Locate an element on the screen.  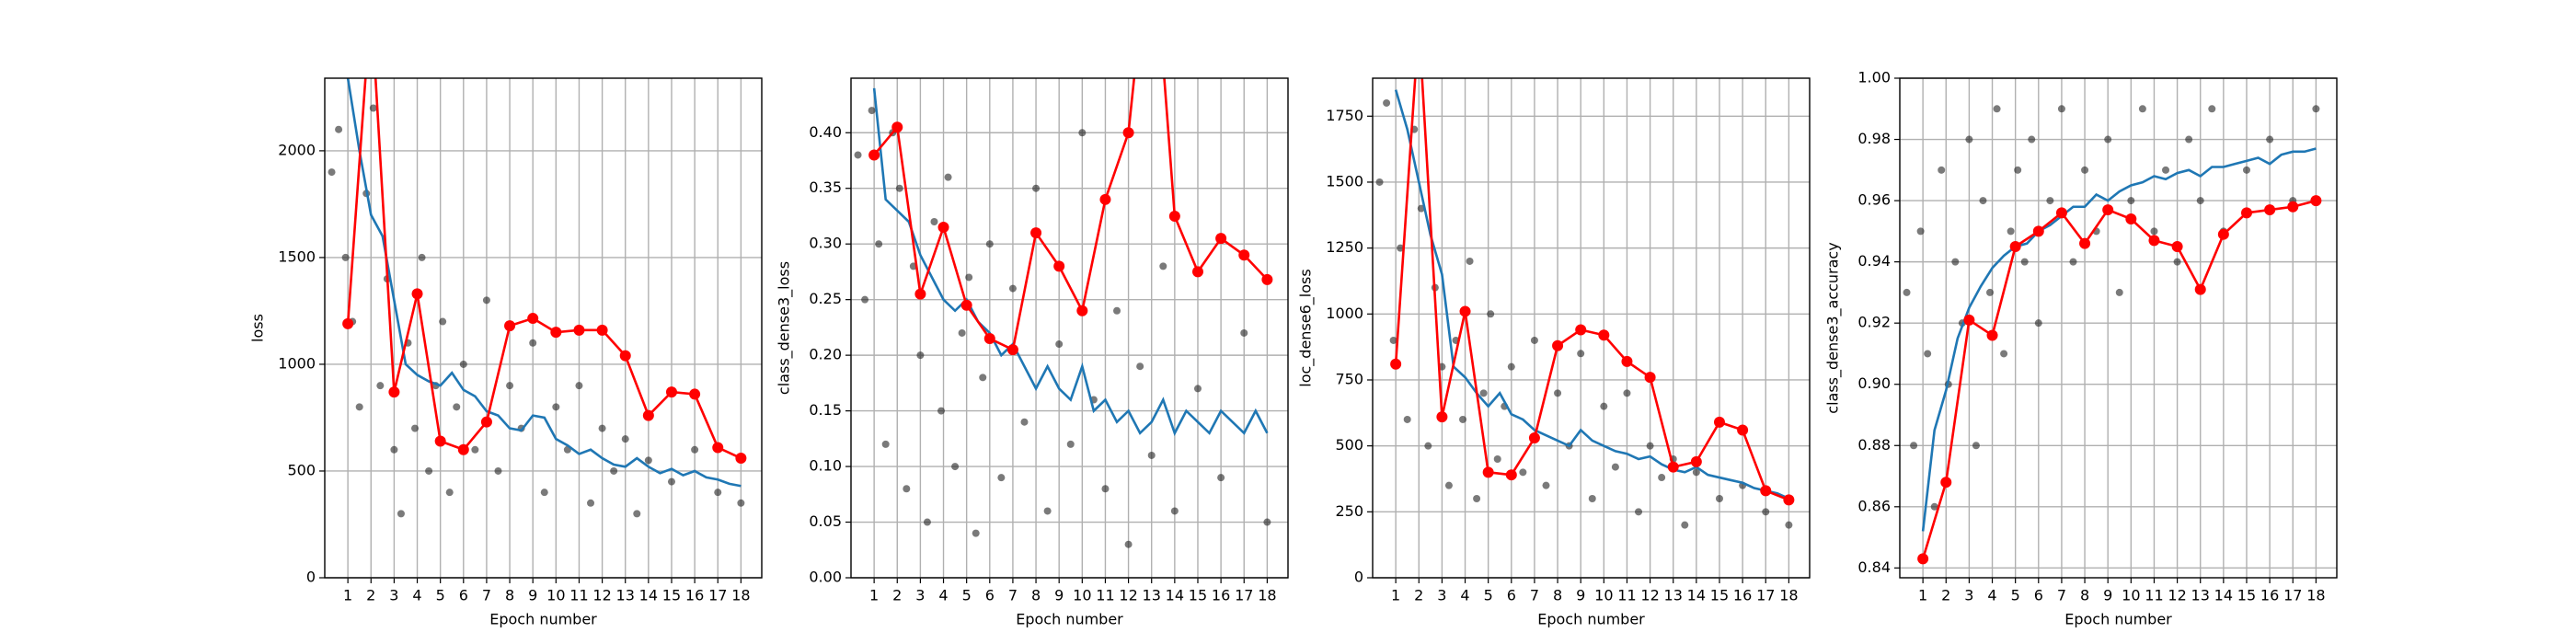
plot-frame is located at coordinates (1069, 328).